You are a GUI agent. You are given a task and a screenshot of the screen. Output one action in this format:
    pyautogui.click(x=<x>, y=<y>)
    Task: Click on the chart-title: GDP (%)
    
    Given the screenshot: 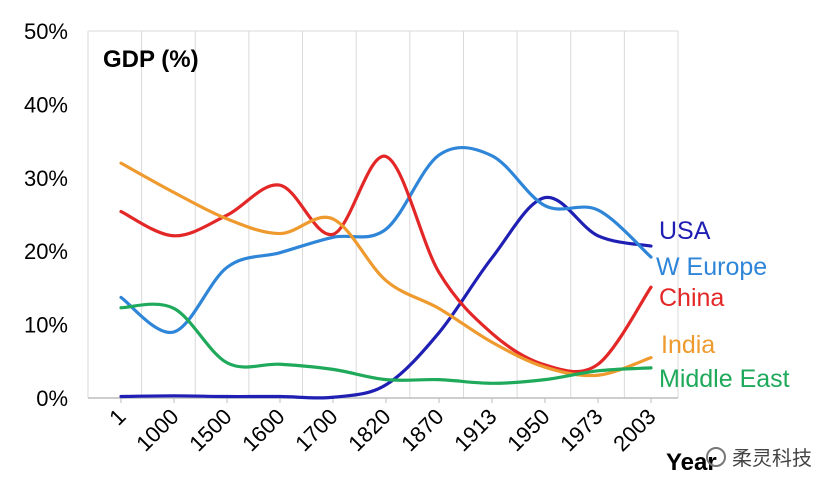 What is the action you would take?
    pyautogui.click(x=151, y=59)
    